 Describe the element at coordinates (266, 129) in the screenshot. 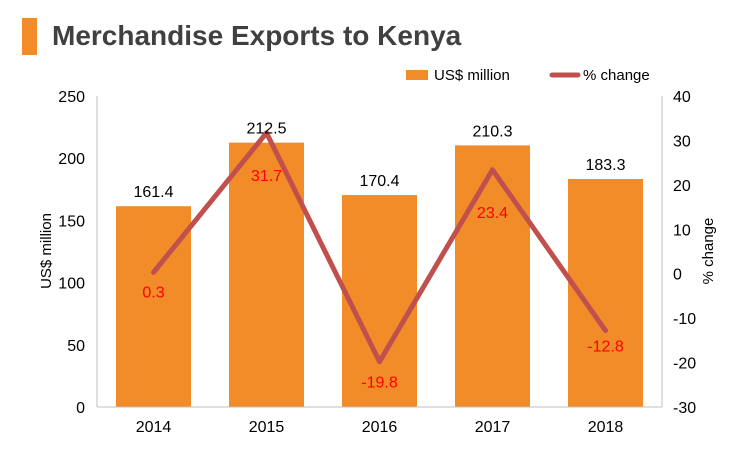

I see `bar-value-label: 212.5` at that location.